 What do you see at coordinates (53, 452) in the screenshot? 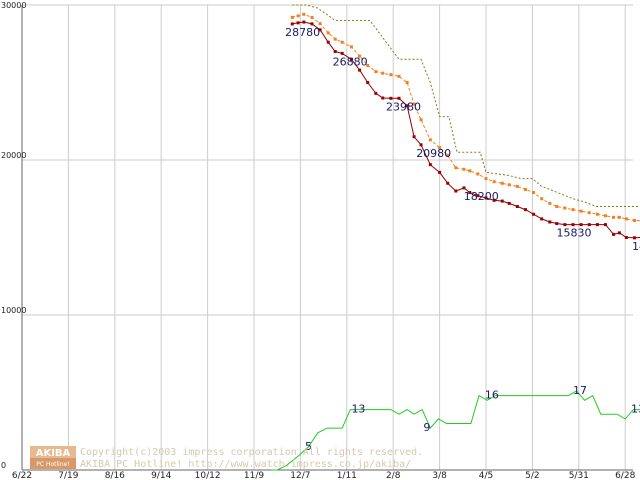
I see `akiba-logo-box-top` at bounding box center [53, 452].